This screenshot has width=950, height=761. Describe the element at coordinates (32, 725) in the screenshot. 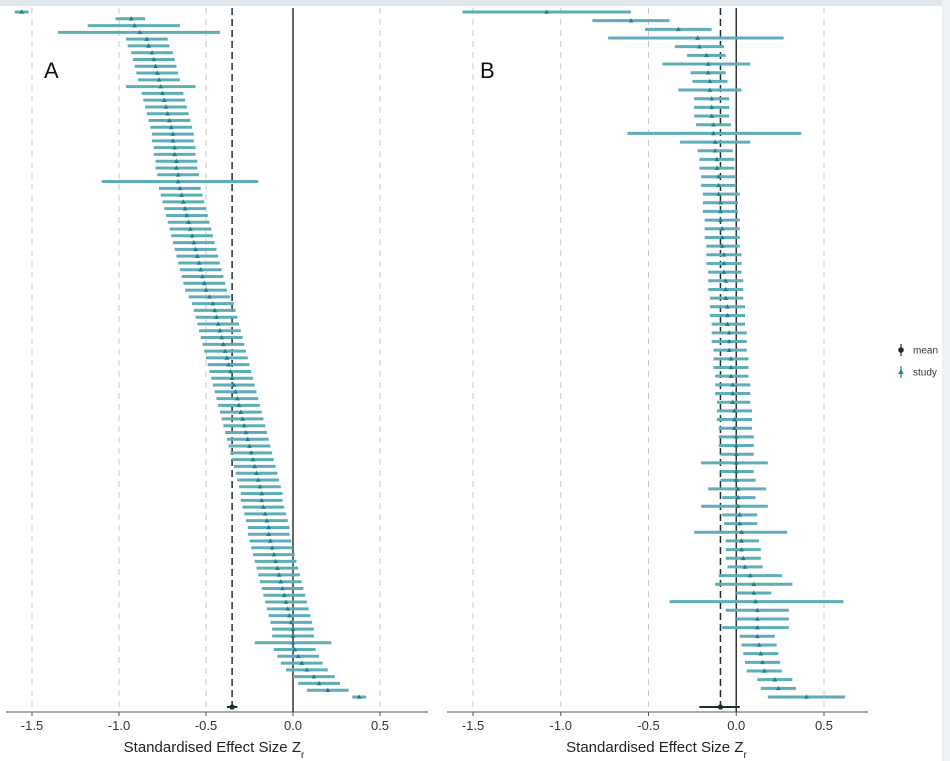

I see `x-tick-label: -1.5` at that location.